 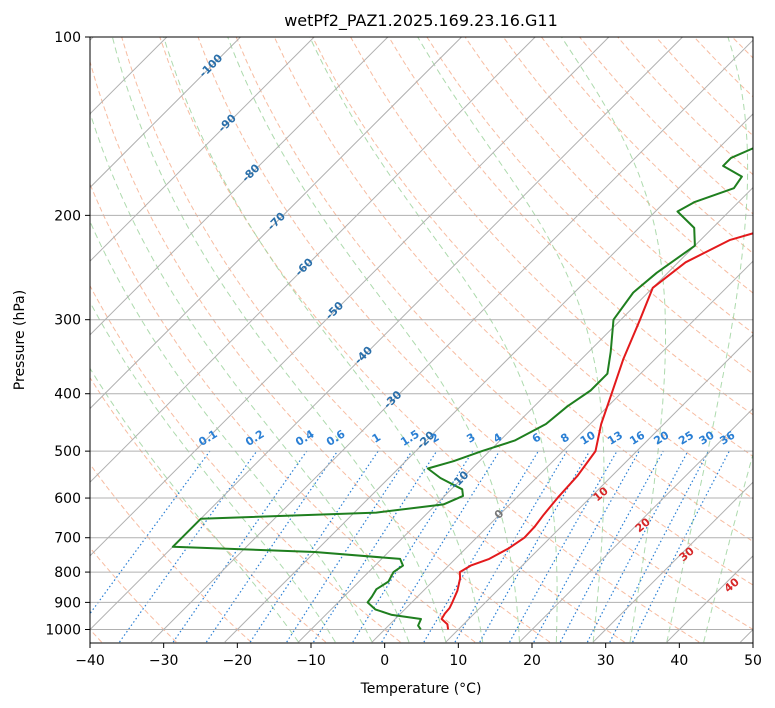 What do you see at coordinates (458, 661) in the screenshot?
I see `x-tick-label: 10` at bounding box center [458, 661].